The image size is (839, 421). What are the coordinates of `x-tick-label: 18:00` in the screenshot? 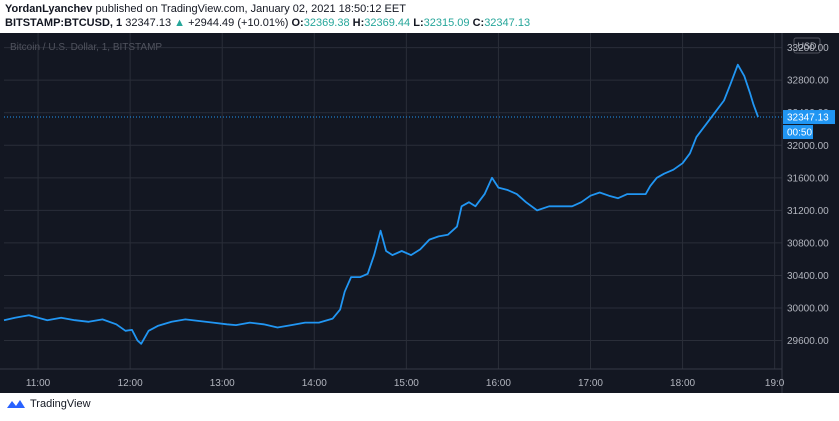 It's located at (682, 383).